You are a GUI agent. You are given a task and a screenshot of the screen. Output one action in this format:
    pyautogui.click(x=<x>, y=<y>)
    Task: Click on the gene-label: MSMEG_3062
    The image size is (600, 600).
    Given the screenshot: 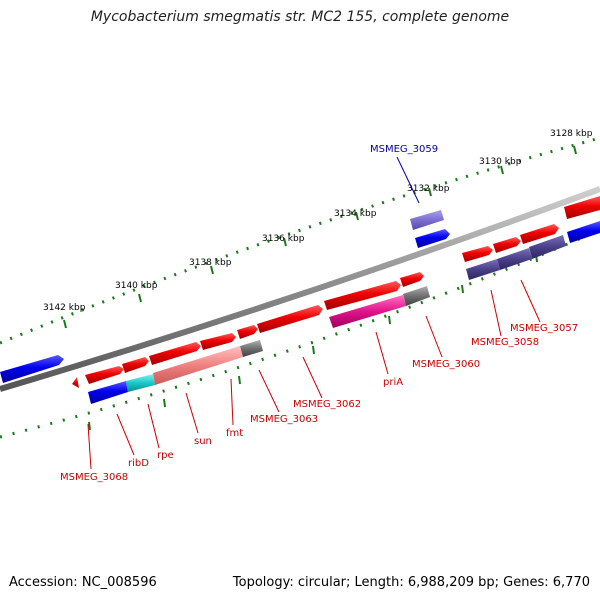 What is the action you would take?
    pyautogui.click(x=327, y=404)
    